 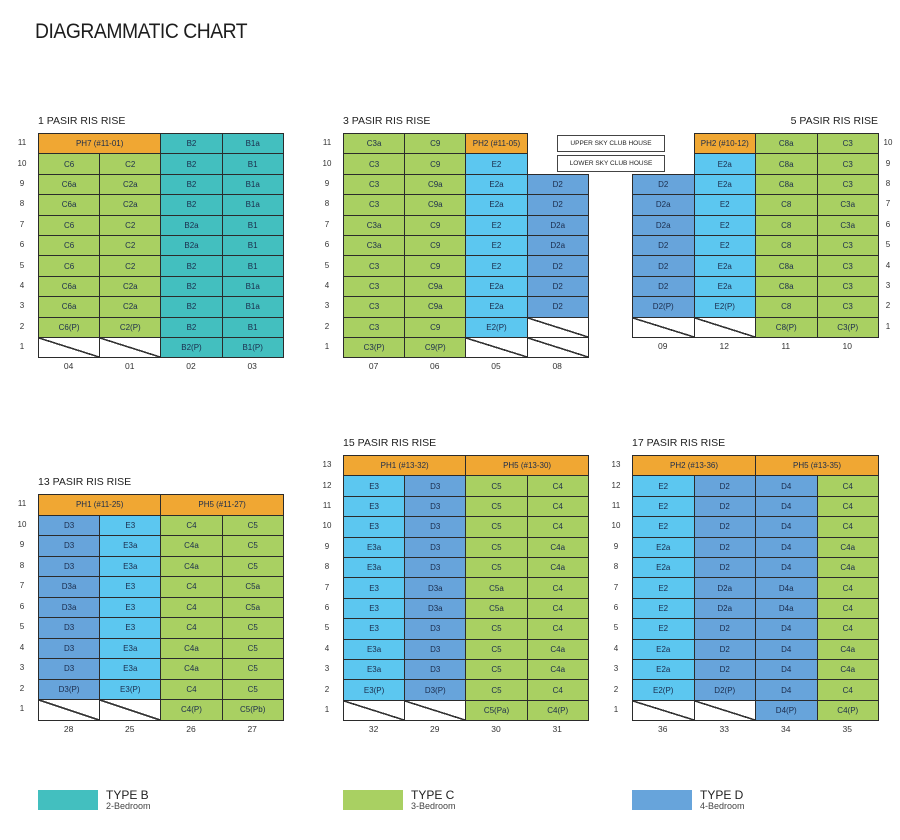 I want to click on unit-cell: C8a, so click(x=786, y=184).